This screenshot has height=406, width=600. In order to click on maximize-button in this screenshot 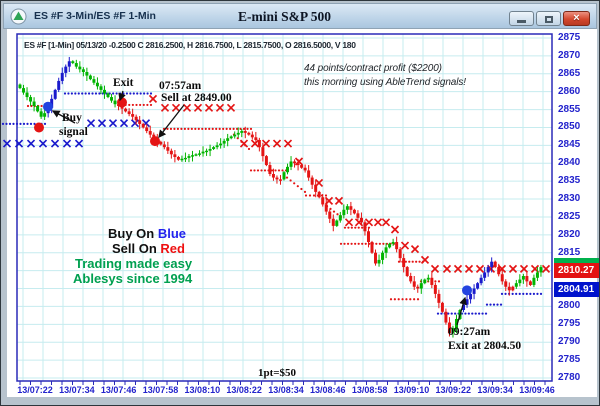, I will do `click(548, 18)`.